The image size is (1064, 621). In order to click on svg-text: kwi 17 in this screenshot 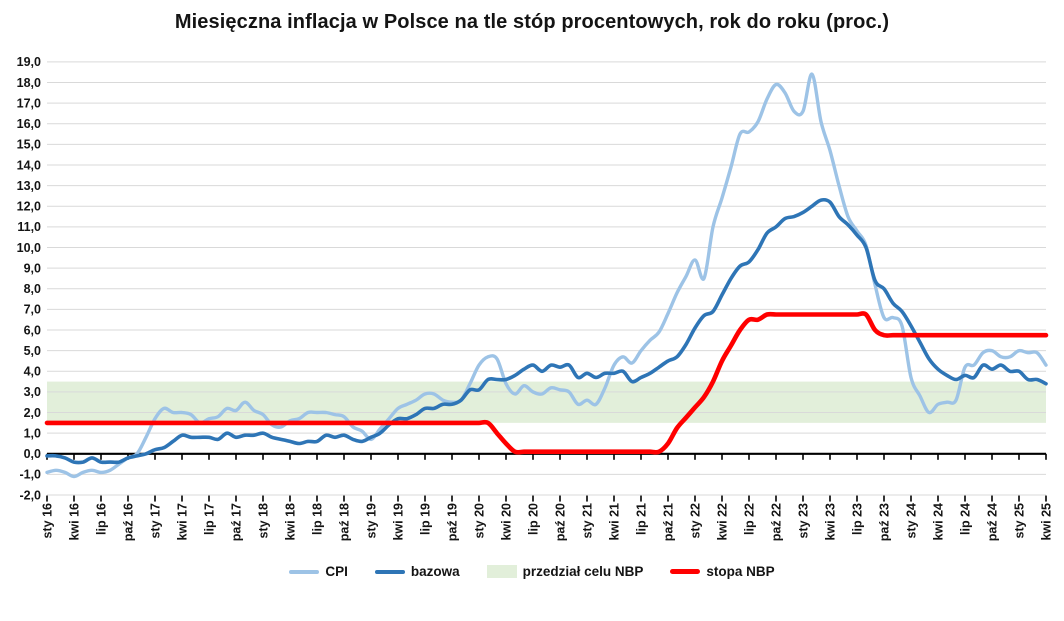, I will do `click(183, 522)`.